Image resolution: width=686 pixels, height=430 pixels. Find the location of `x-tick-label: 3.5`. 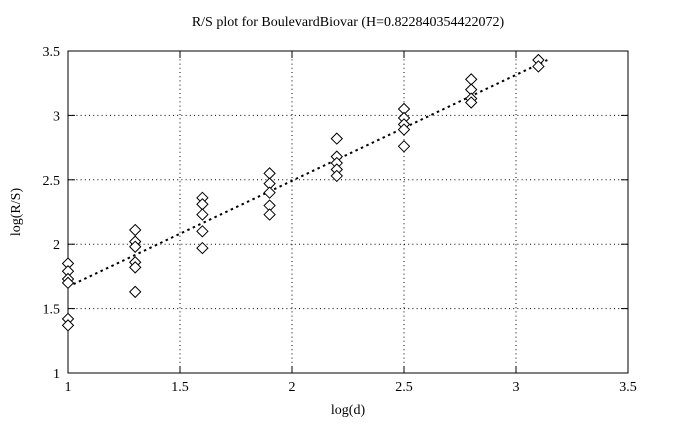

x-tick-label: 3.5 is located at coordinates (628, 387).